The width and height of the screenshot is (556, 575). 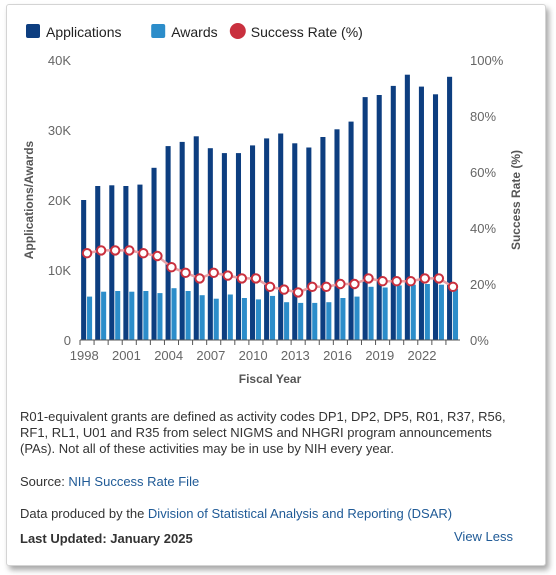 I want to click on right-tick-label: 60%, so click(x=483, y=172).